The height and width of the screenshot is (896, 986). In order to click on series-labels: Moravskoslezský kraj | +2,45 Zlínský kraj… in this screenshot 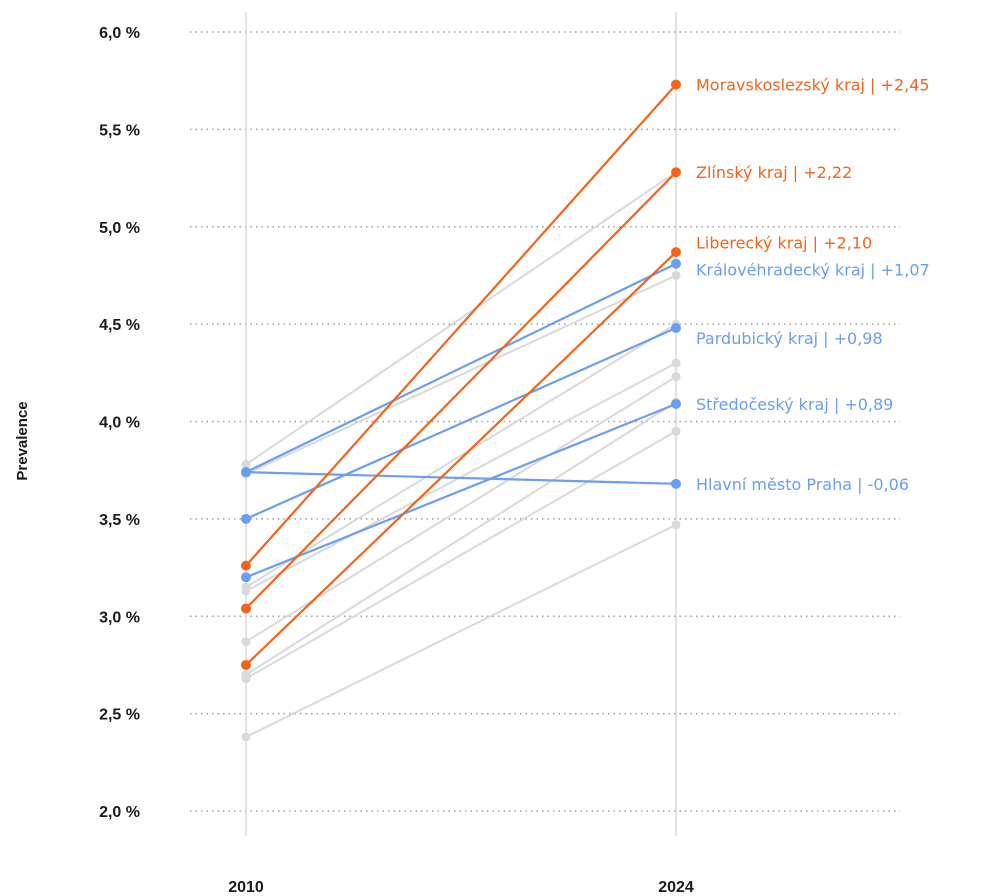, I will do `click(813, 285)`.